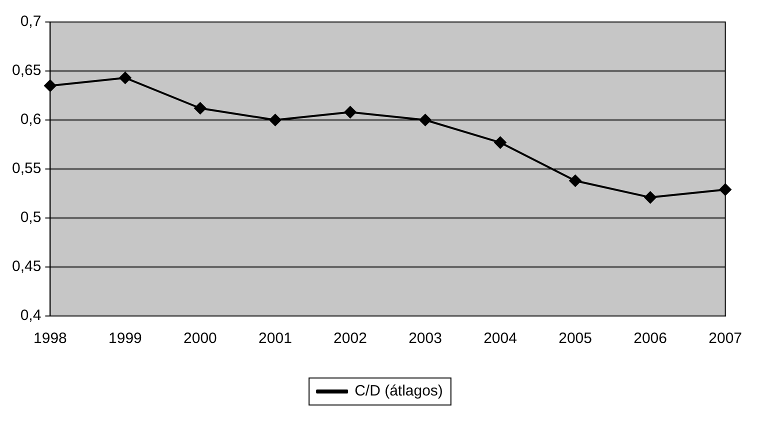 The height and width of the screenshot is (423, 764). What do you see at coordinates (425, 339) in the screenshot?
I see `x-tick-label: 2003` at bounding box center [425, 339].